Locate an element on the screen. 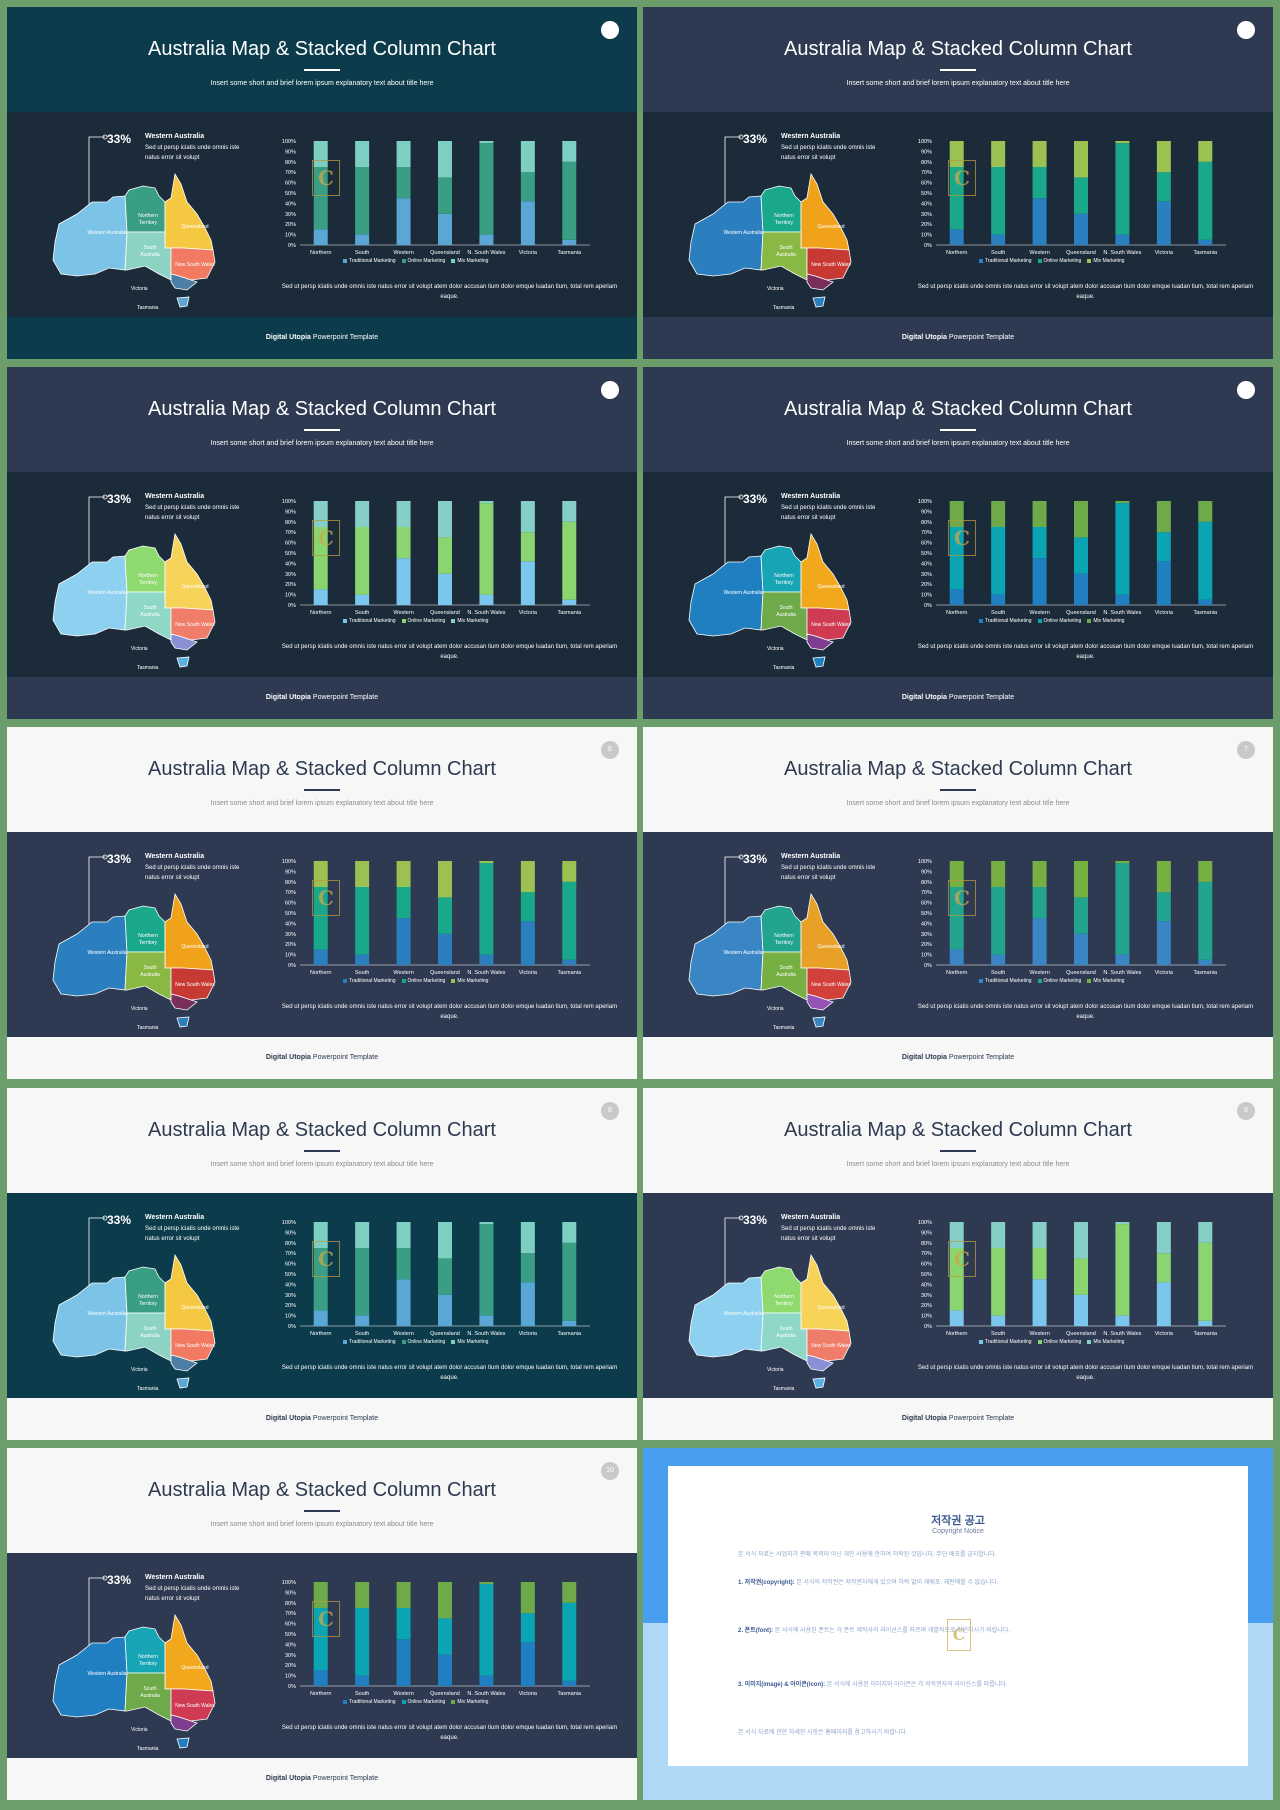  y-tick-label: 10% is located at coordinates (290, 236).